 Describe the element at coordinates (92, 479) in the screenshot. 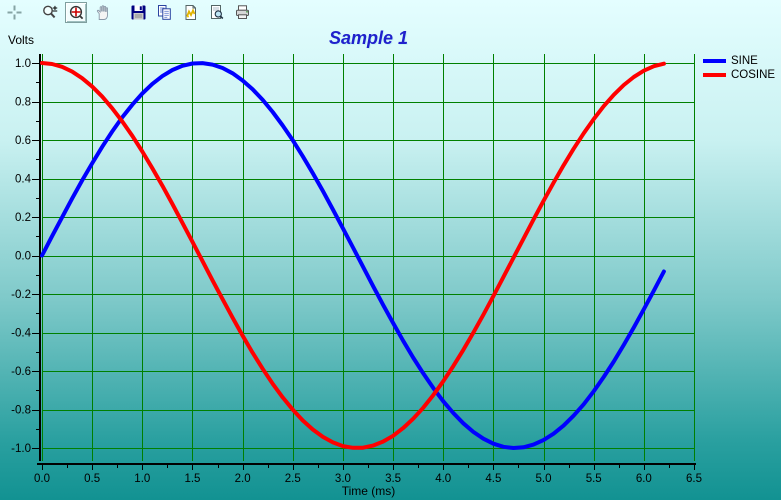

I see `svg-text: 0.5` at that location.